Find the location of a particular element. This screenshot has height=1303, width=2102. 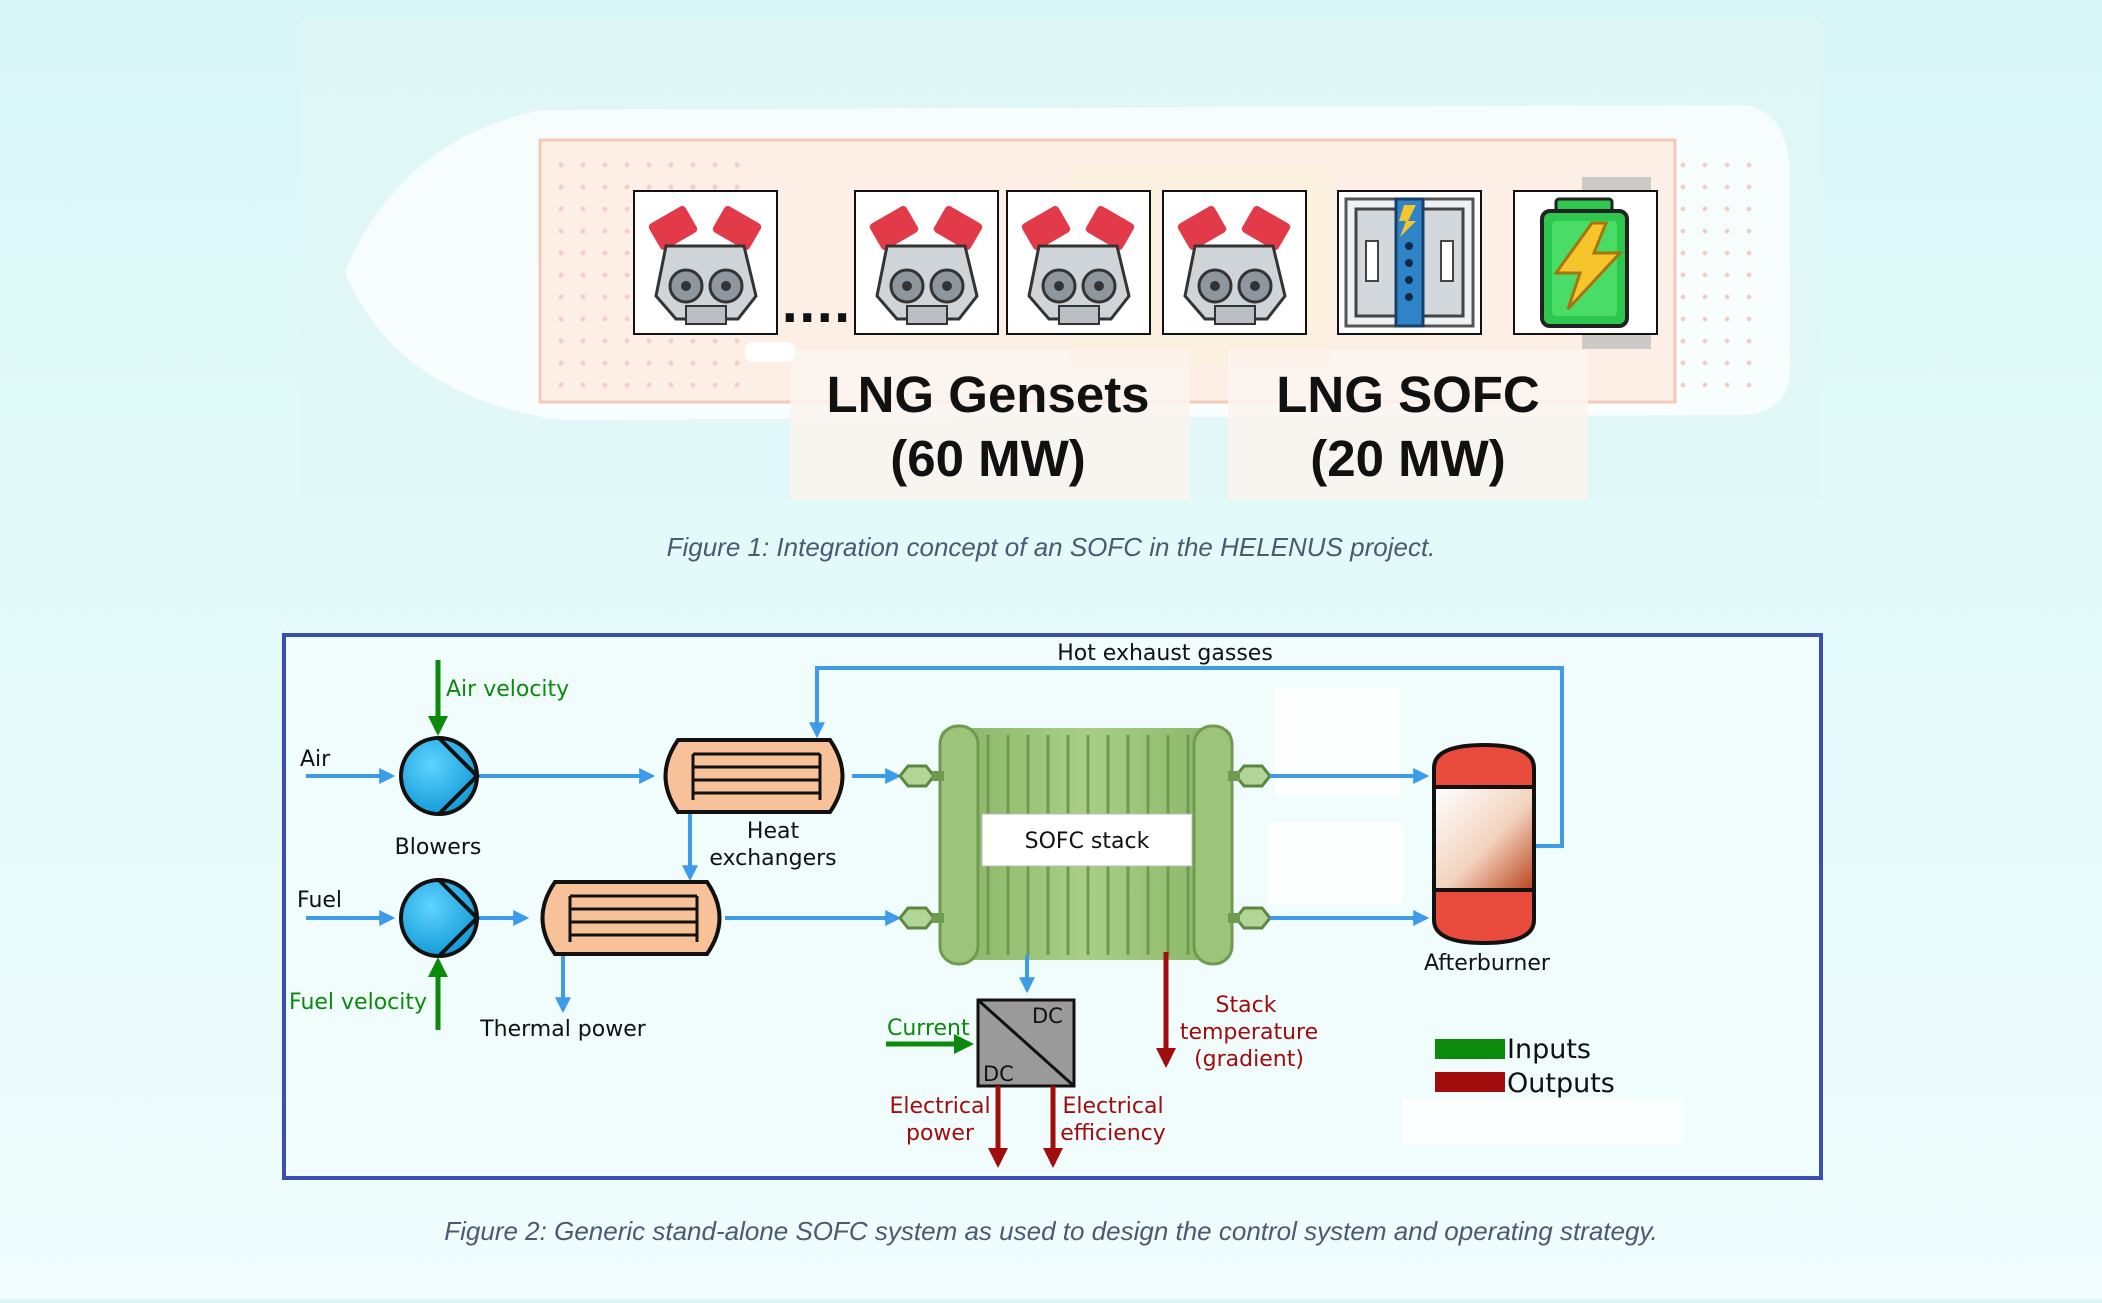

gensets-label: LNG Gensets is located at coordinates (987, 394).